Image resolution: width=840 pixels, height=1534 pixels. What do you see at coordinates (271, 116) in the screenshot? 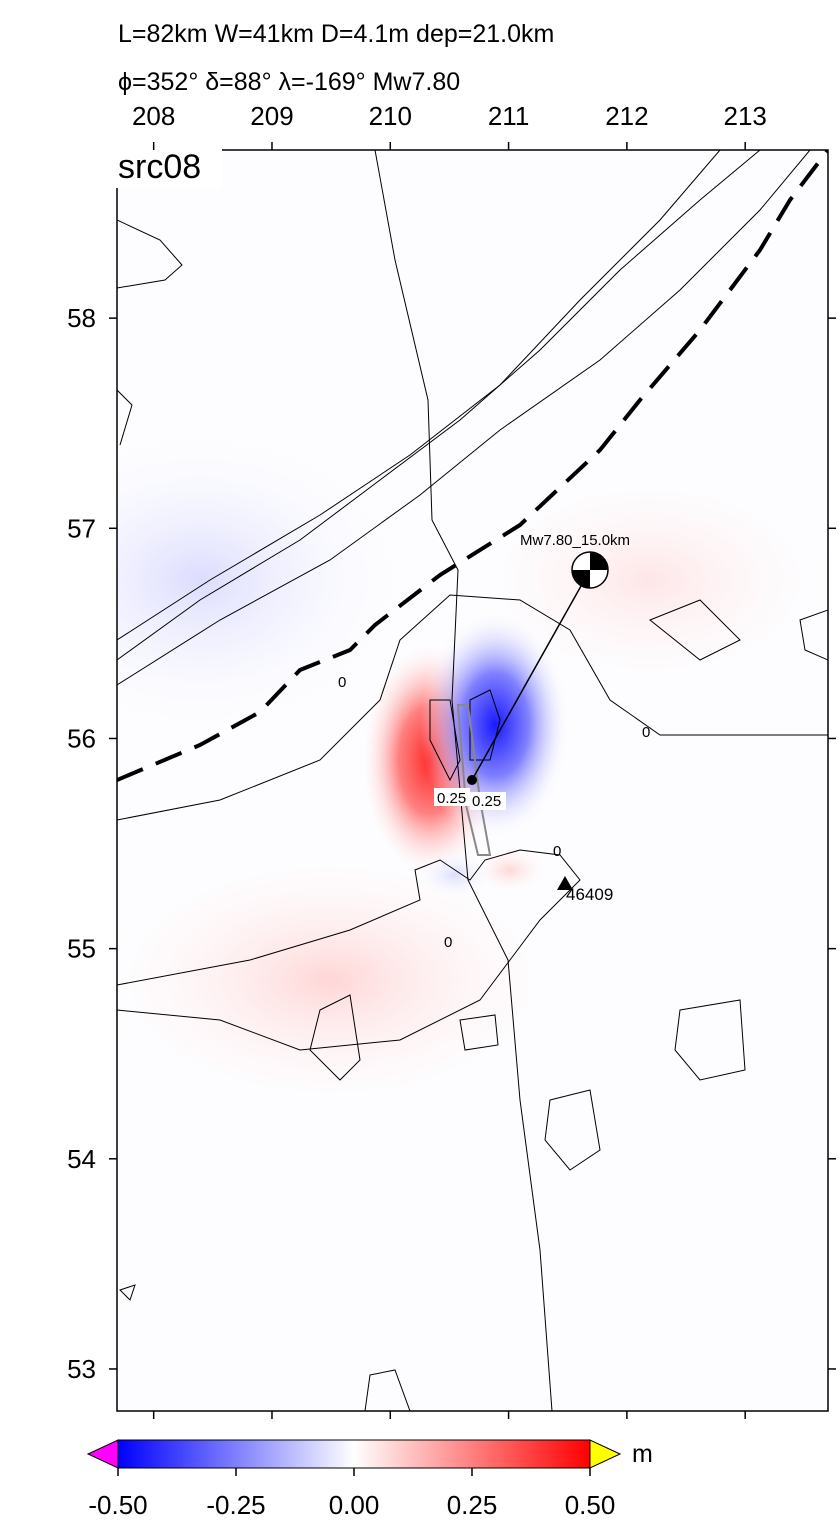
I see `x-tick-label: 209` at bounding box center [271, 116].